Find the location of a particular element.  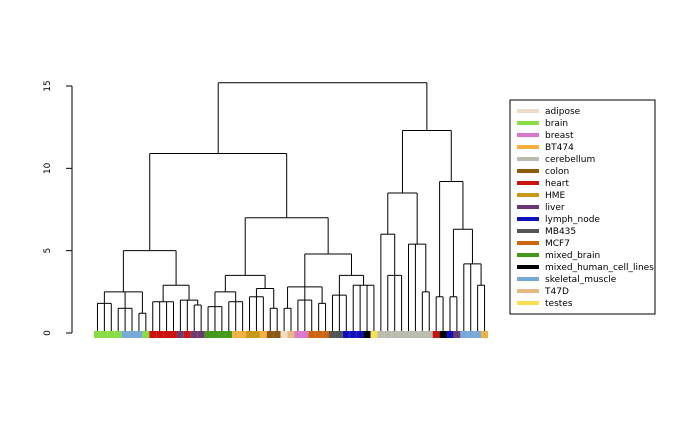

legend-label: lymph_node is located at coordinates (572, 220).